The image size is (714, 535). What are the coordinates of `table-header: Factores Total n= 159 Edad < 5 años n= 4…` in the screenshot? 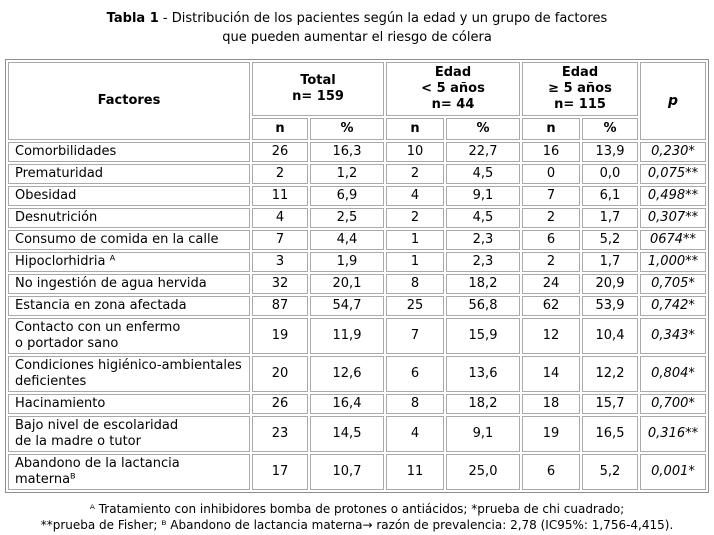 It's located at (357, 101).